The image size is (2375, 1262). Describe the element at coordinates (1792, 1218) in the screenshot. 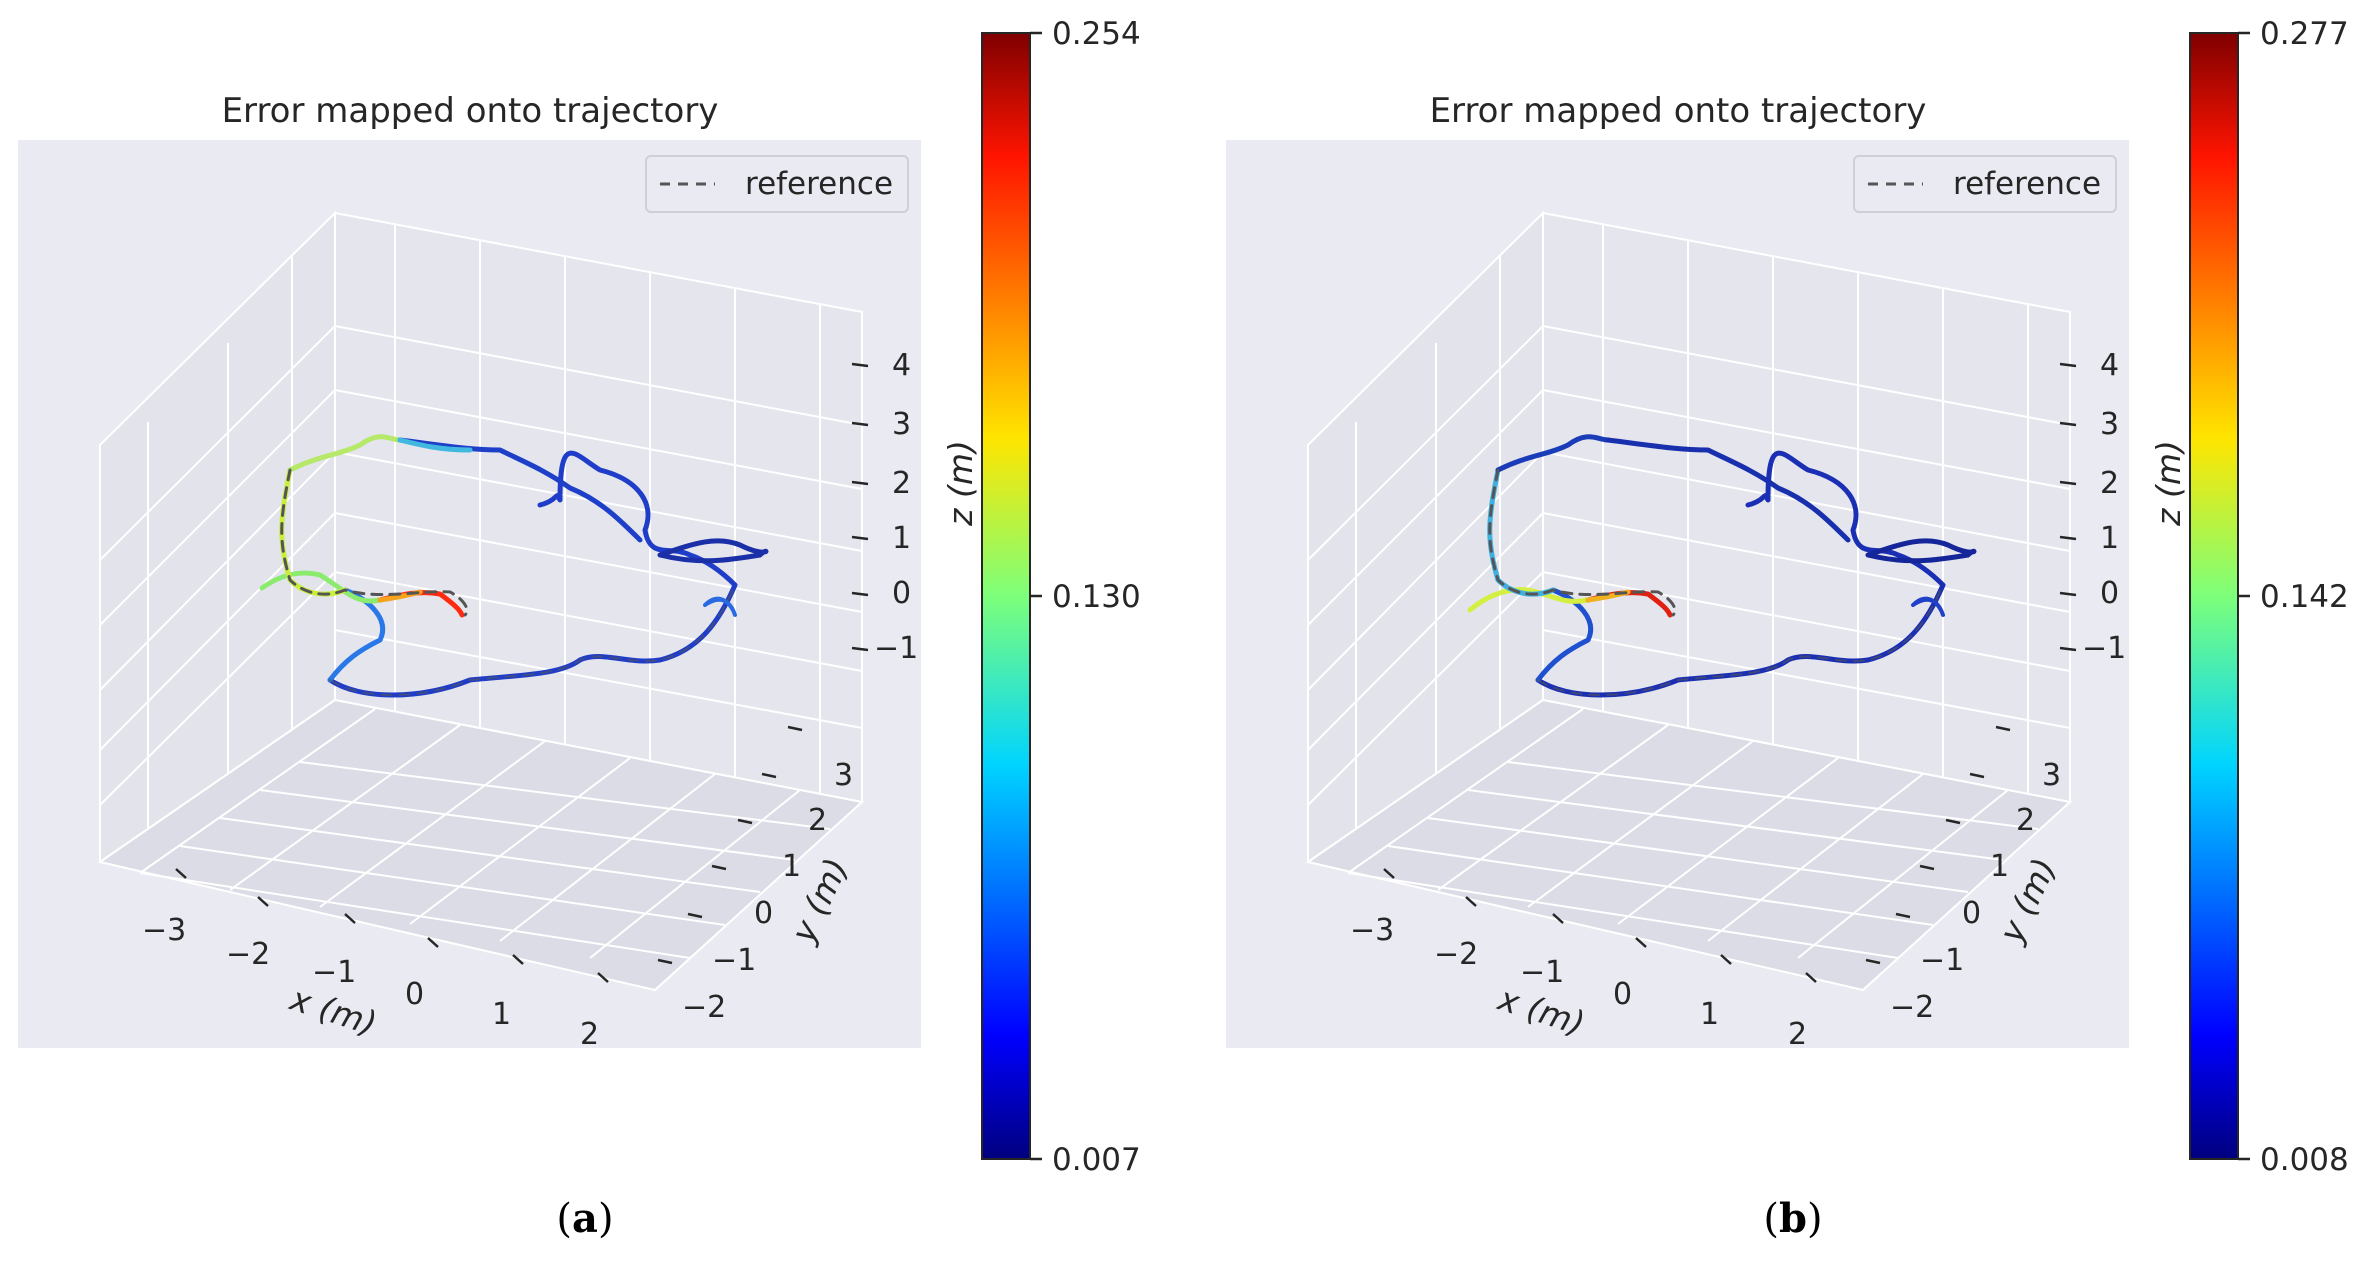

I see `subplot-label-b: (b)` at that location.